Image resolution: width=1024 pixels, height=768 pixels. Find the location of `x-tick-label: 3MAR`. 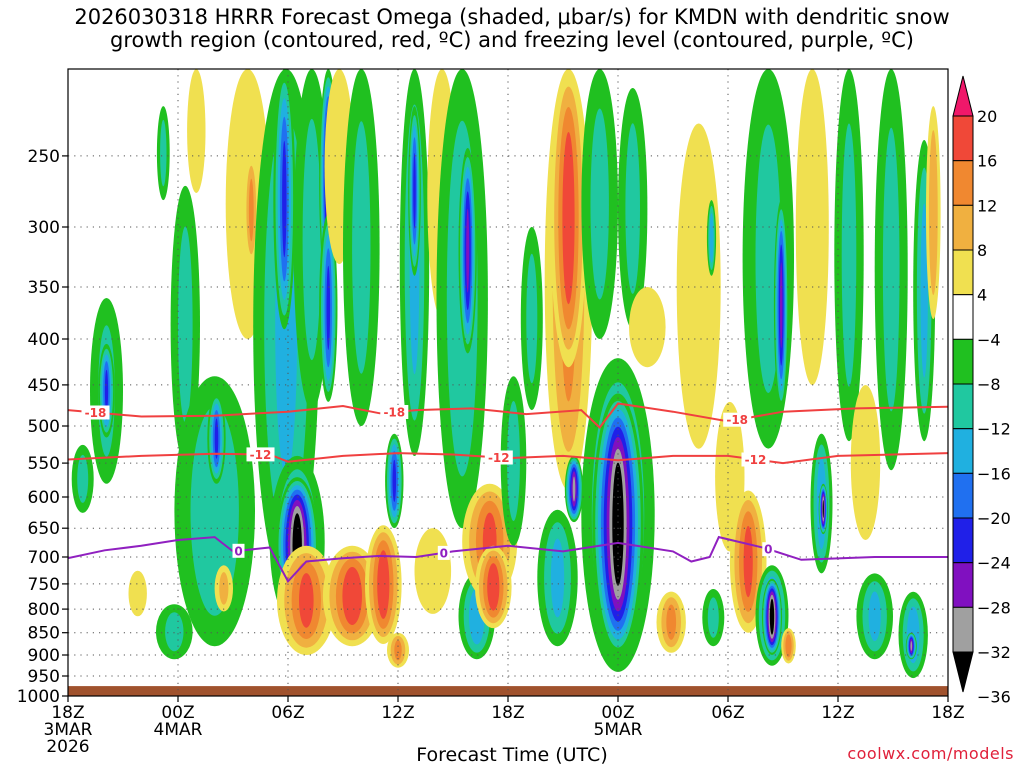

x-tick-label: 3MAR is located at coordinates (68, 730).